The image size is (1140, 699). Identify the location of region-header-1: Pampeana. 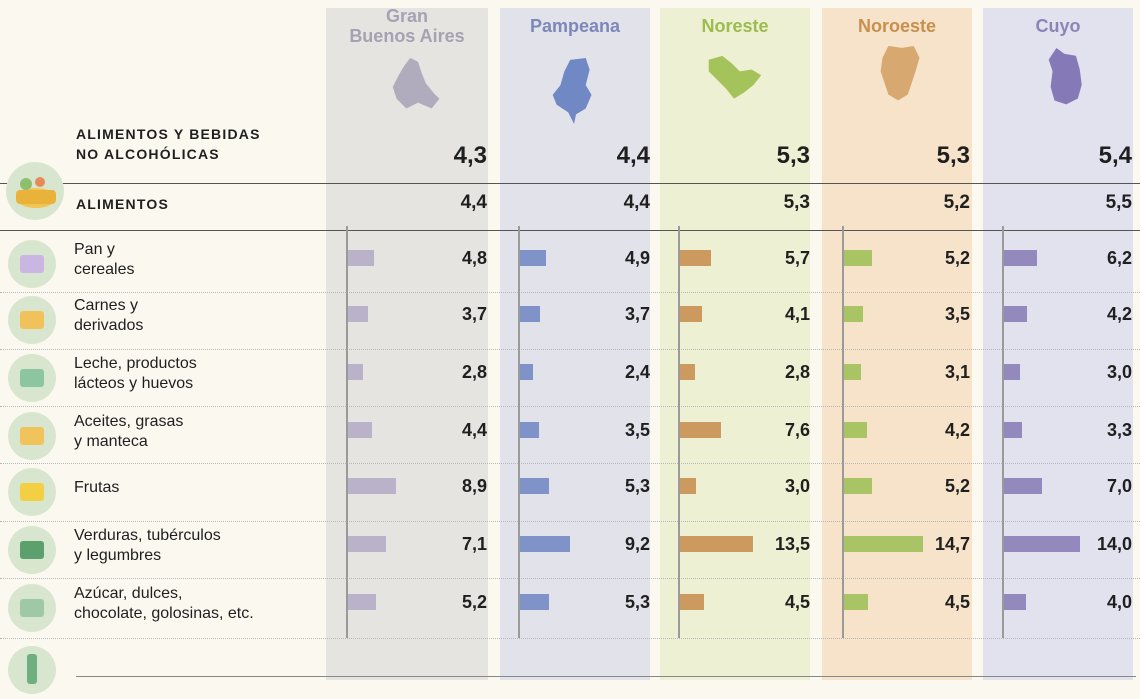
(575, 26).